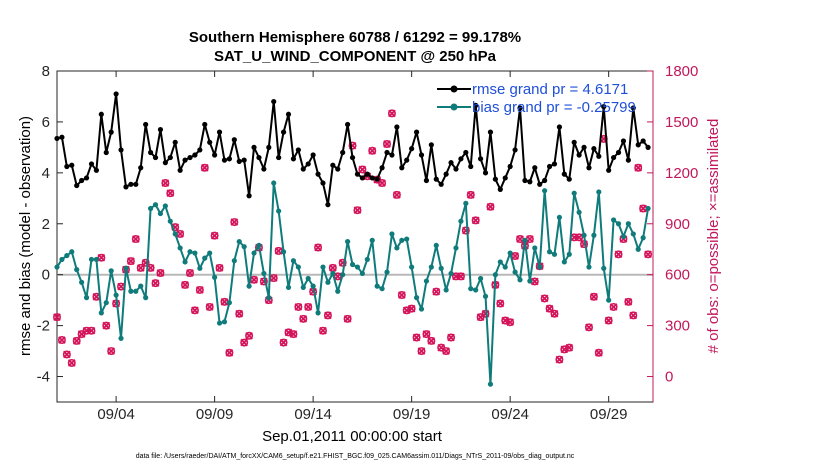 The image size is (830, 470). I want to click on y2-tick-label: 600, so click(677, 275).